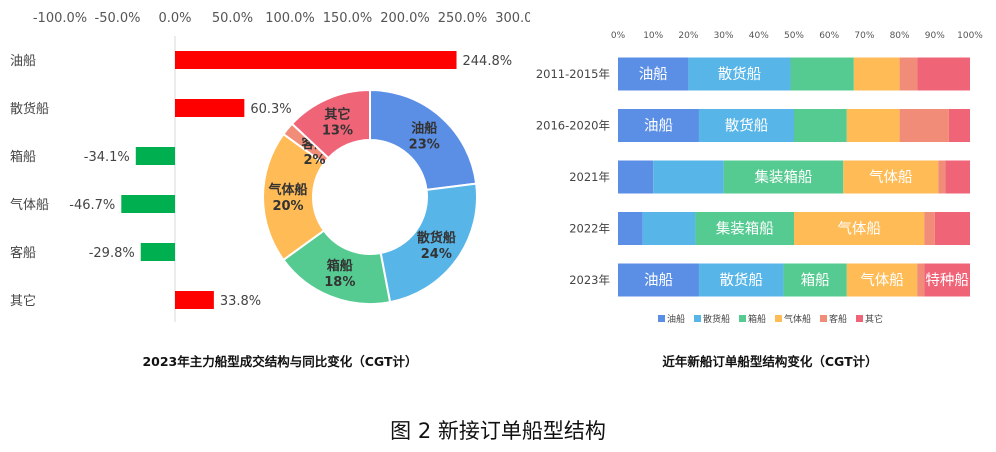  What do you see at coordinates (314, 160) in the screenshot?
I see `slice-value-label: 2%` at bounding box center [314, 160].